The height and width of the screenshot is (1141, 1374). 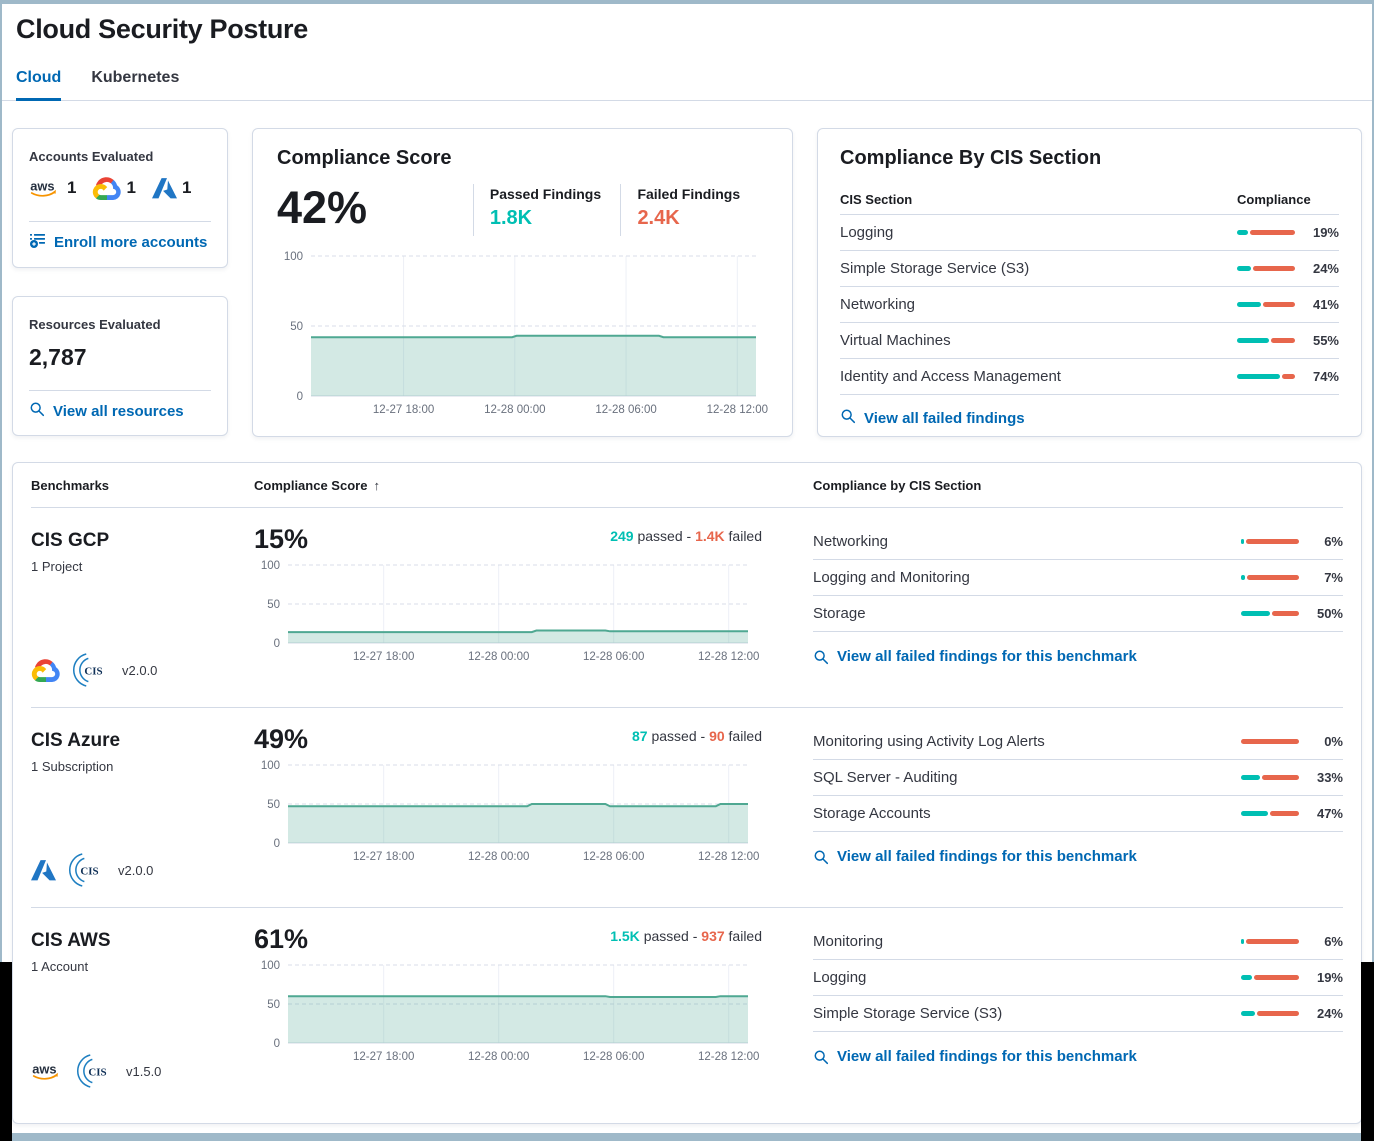 I want to click on cis-section-compliance-value: 41%, so click(x=1325, y=304).